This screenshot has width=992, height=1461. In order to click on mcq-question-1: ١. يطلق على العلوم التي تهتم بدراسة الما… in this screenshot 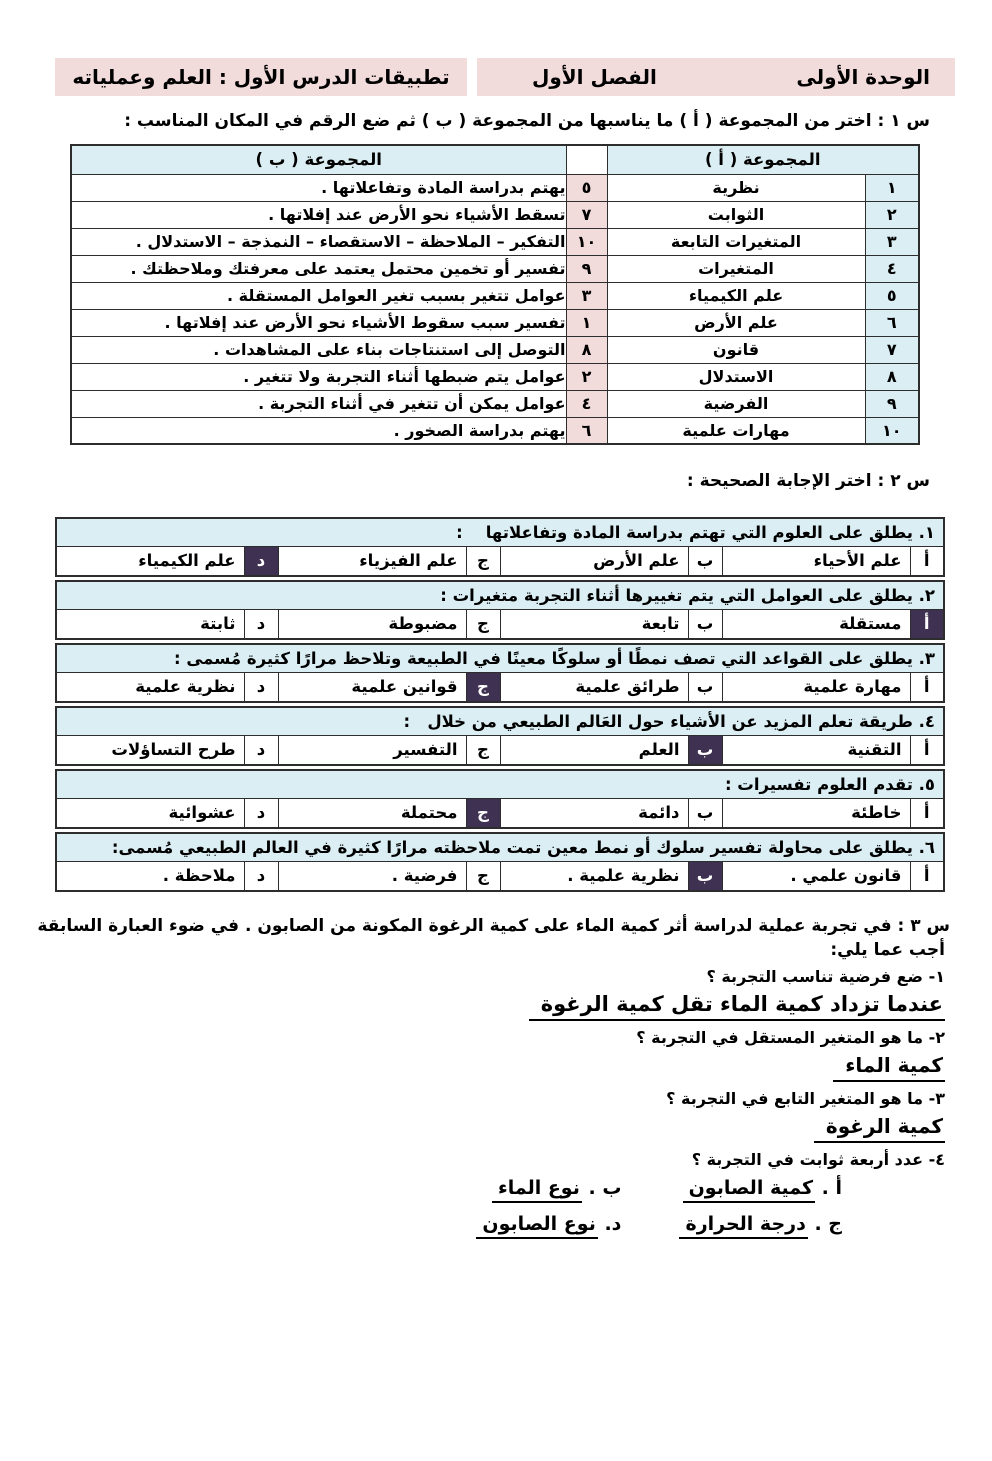, I will do `click(500, 547)`.